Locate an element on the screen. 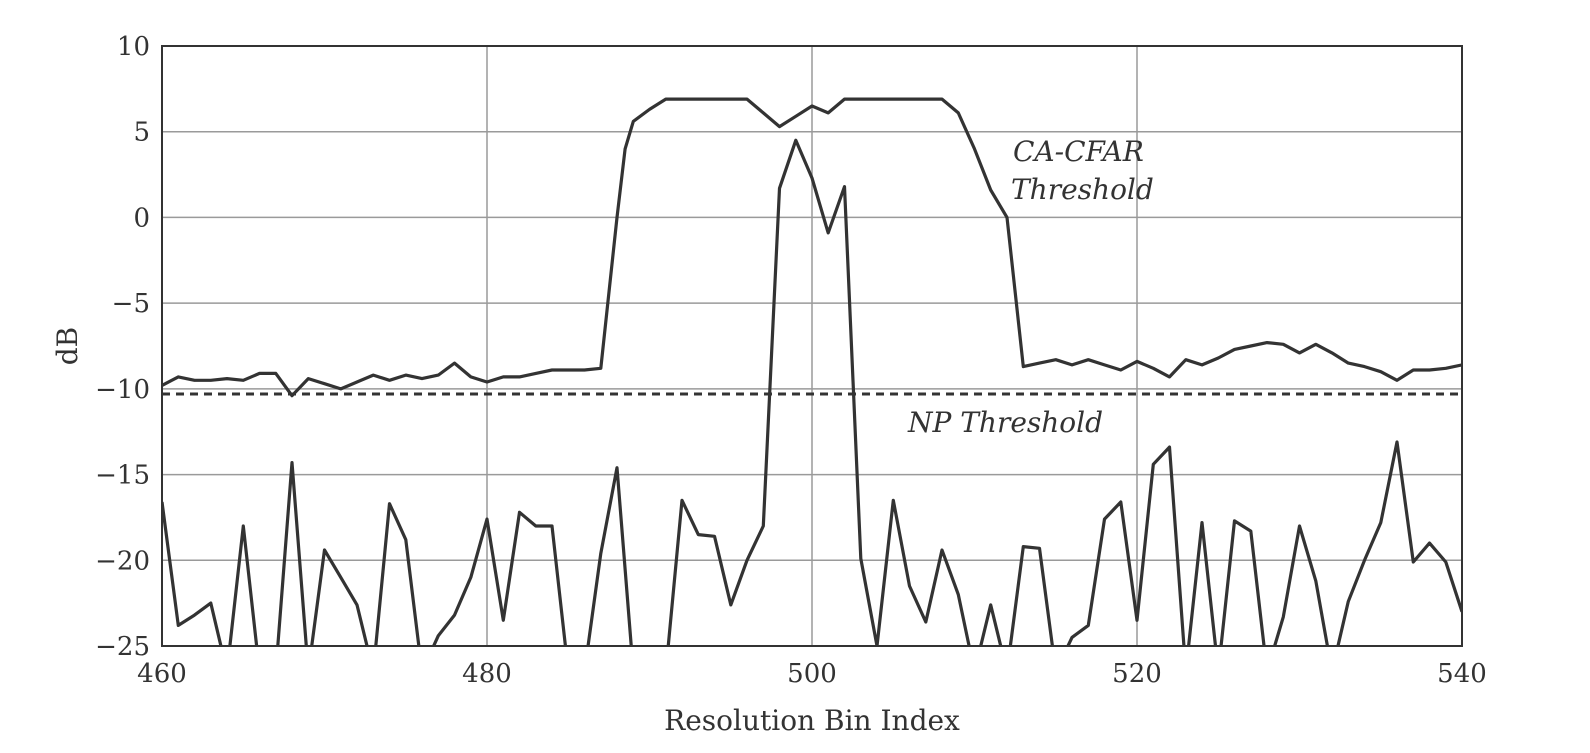 This screenshot has width=1590, height=753. x-tick-label-540: 540 is located at coordinates (1462, 674).